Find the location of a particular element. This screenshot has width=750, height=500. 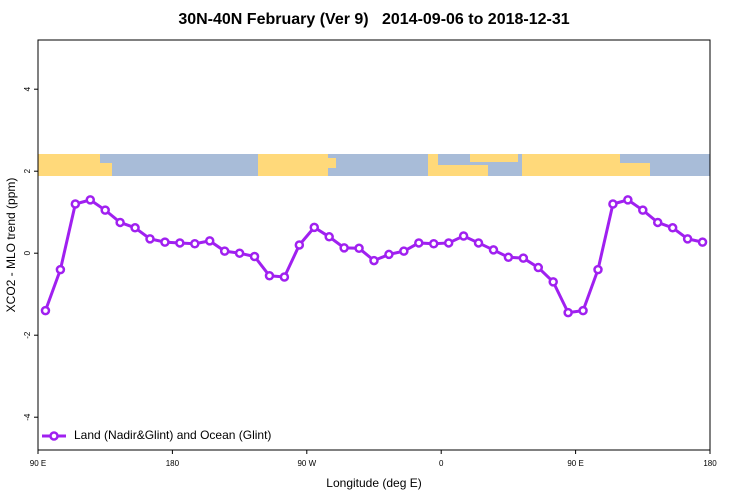

y-tick-label: 4 is located at coordinates (27, 88).